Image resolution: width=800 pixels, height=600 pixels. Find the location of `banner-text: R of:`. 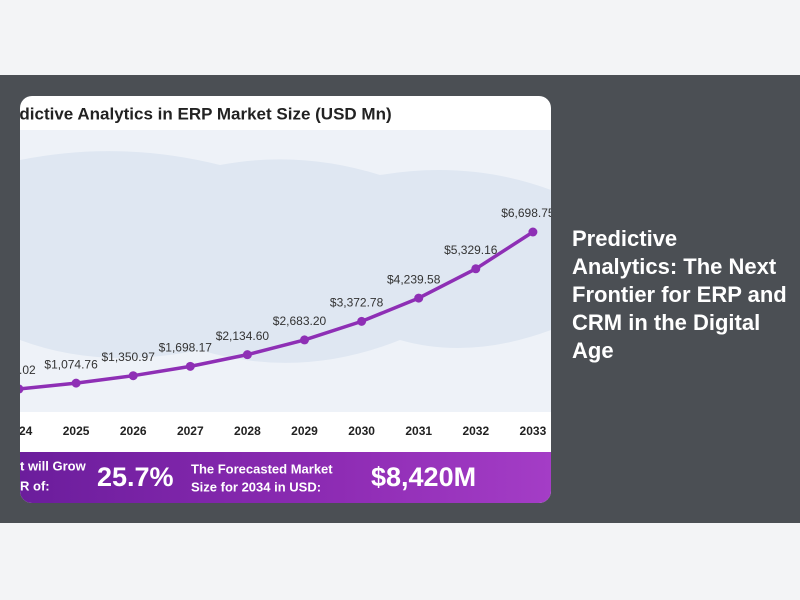

banner-text: R of: is located at coordinates (35, 485).